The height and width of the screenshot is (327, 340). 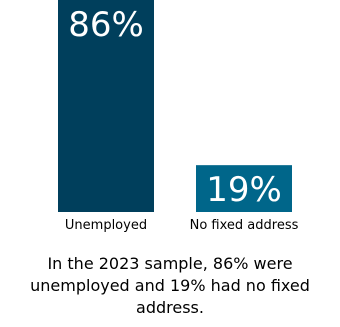 I want to click on category-label-0: Unemployed, so click(x=106, y=225).